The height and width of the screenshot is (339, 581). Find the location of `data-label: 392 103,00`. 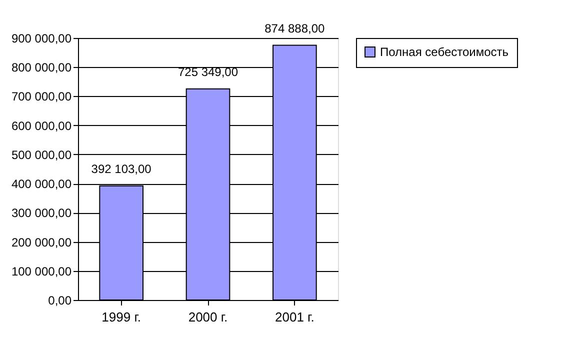

data-label: 392 103,00 is located at coordinates (121, 169).